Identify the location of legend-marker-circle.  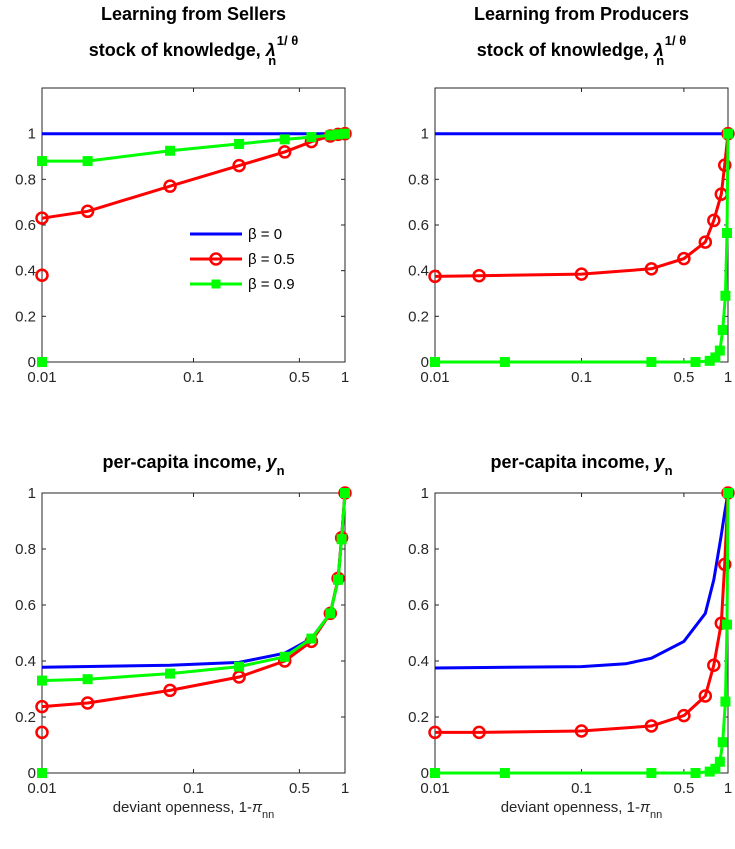
(216, 259).